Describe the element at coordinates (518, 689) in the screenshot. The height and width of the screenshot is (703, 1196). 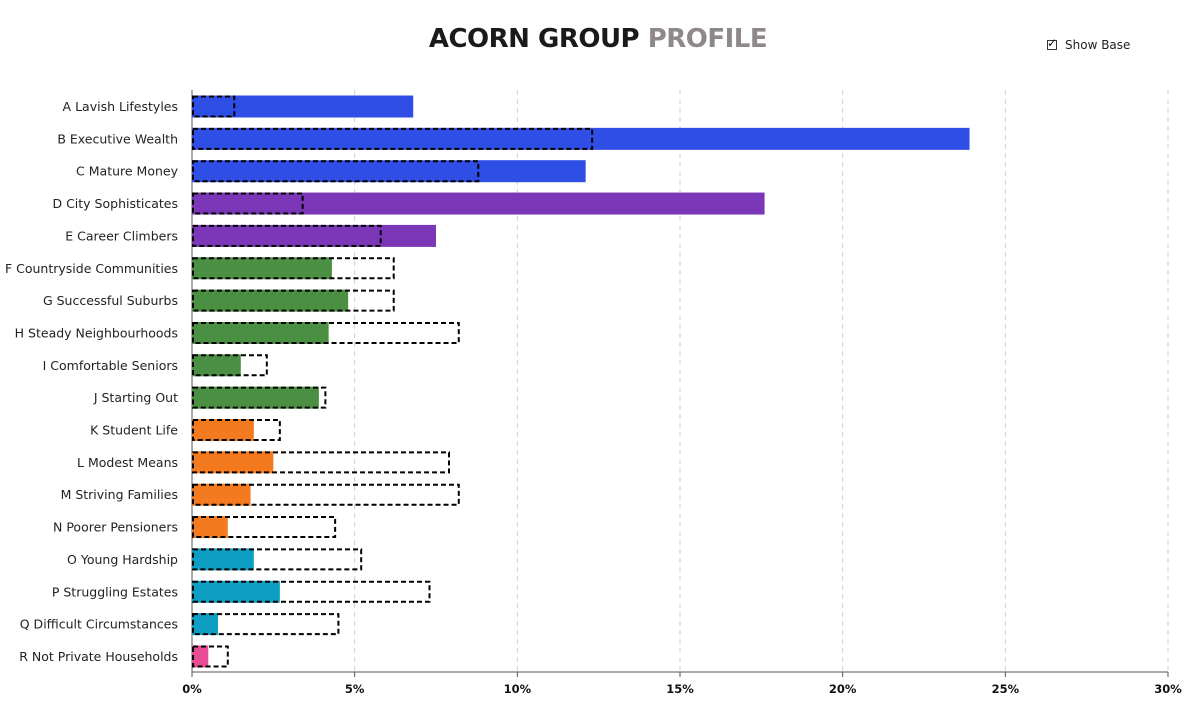
I see `x-tick-label: 10%` at that location.